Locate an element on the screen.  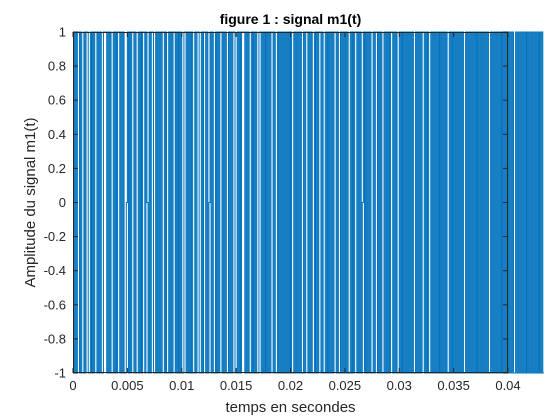
y-tick-label: 0.4 is located at coordinates (57, 134).